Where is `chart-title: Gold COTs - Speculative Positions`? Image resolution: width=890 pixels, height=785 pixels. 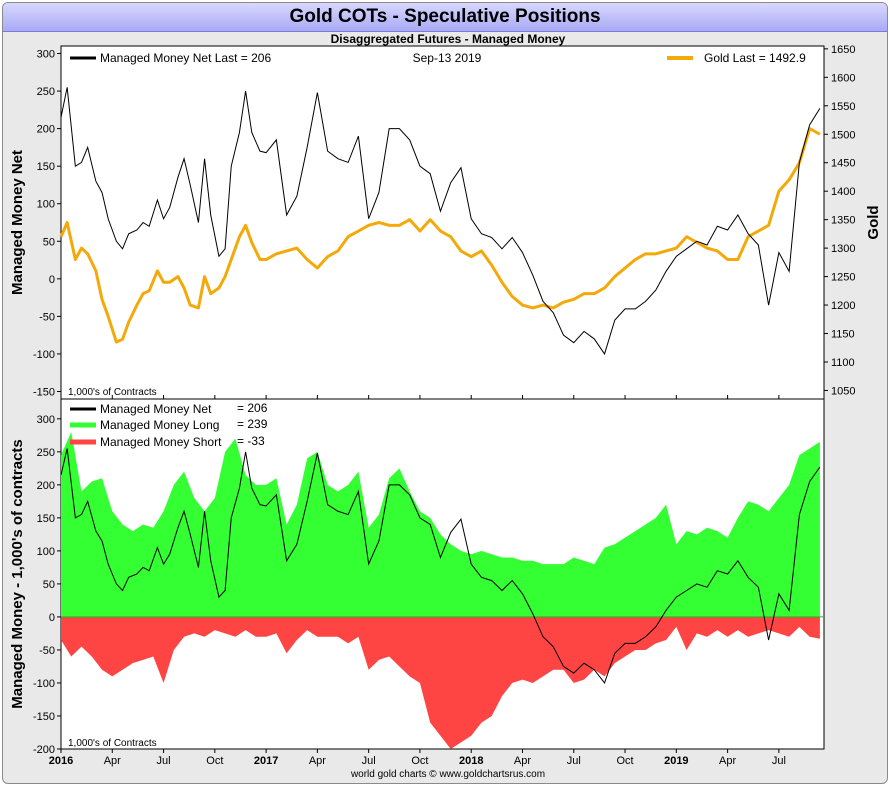 chart-title: Gold COTs - Speculative Positions is located at coordinates (445, 16).